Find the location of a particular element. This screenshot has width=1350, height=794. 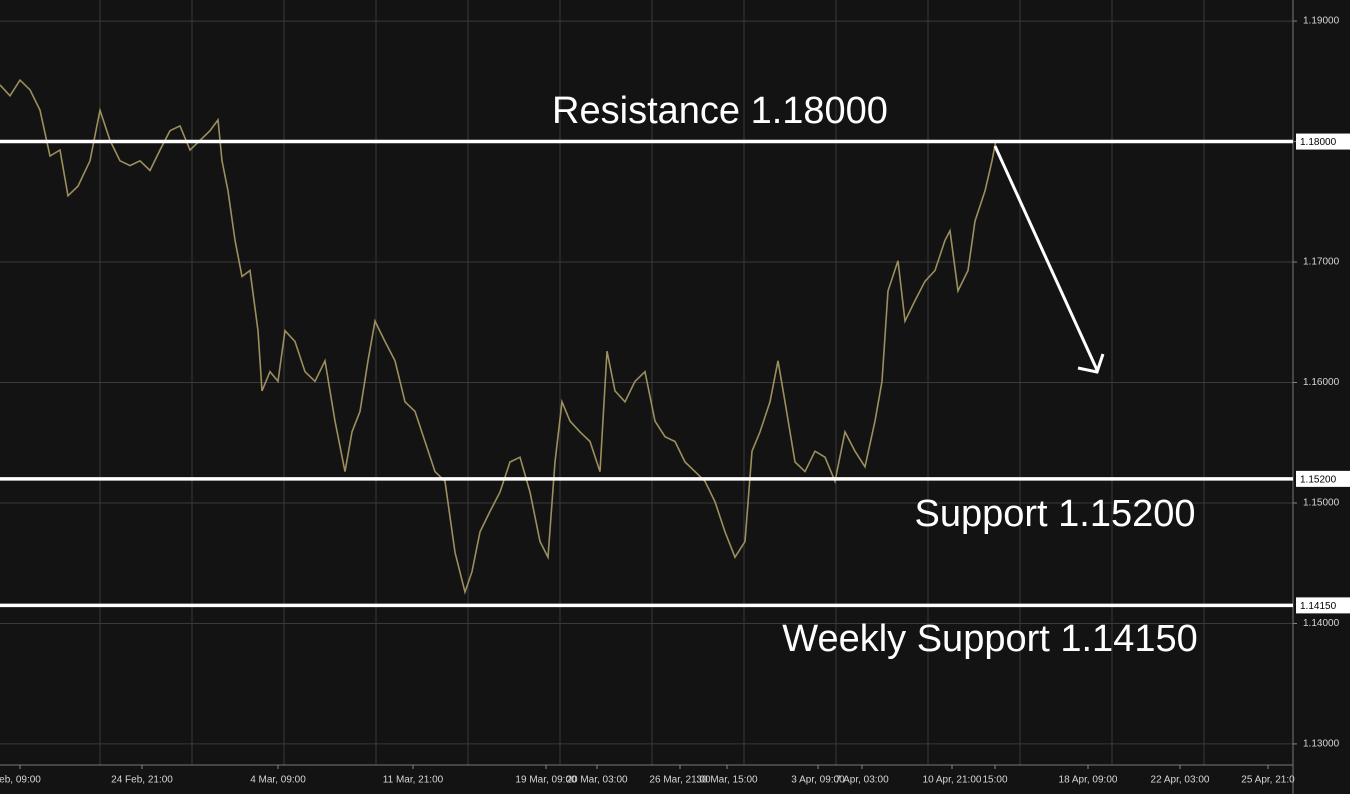

level-label: 1.18000 is located at coordinates (1318, 142).